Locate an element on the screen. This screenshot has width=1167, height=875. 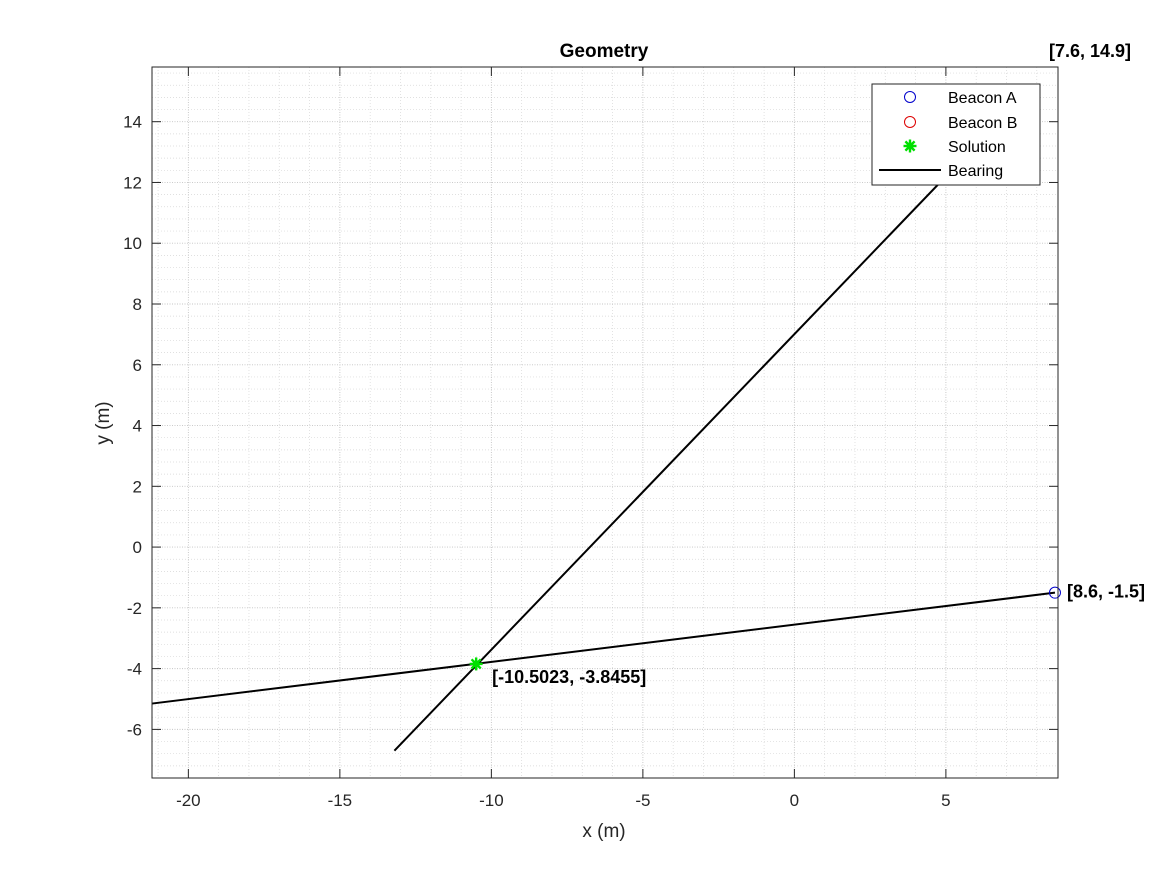
y-tick-label: 12 is located at coordinates (132, 182).